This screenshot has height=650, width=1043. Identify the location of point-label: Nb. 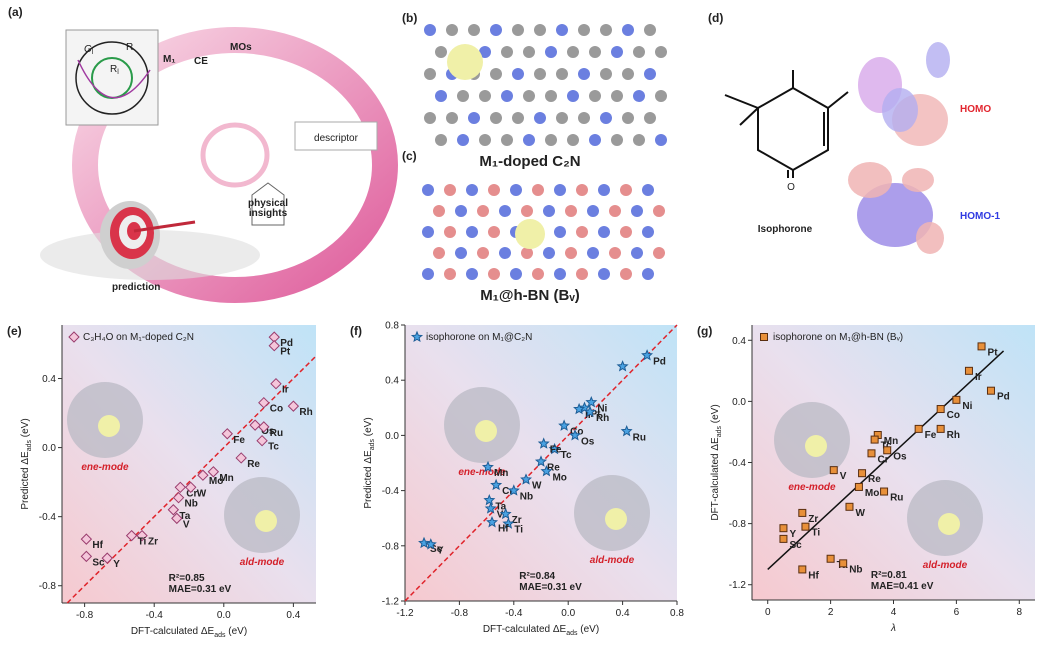
(526, 497).